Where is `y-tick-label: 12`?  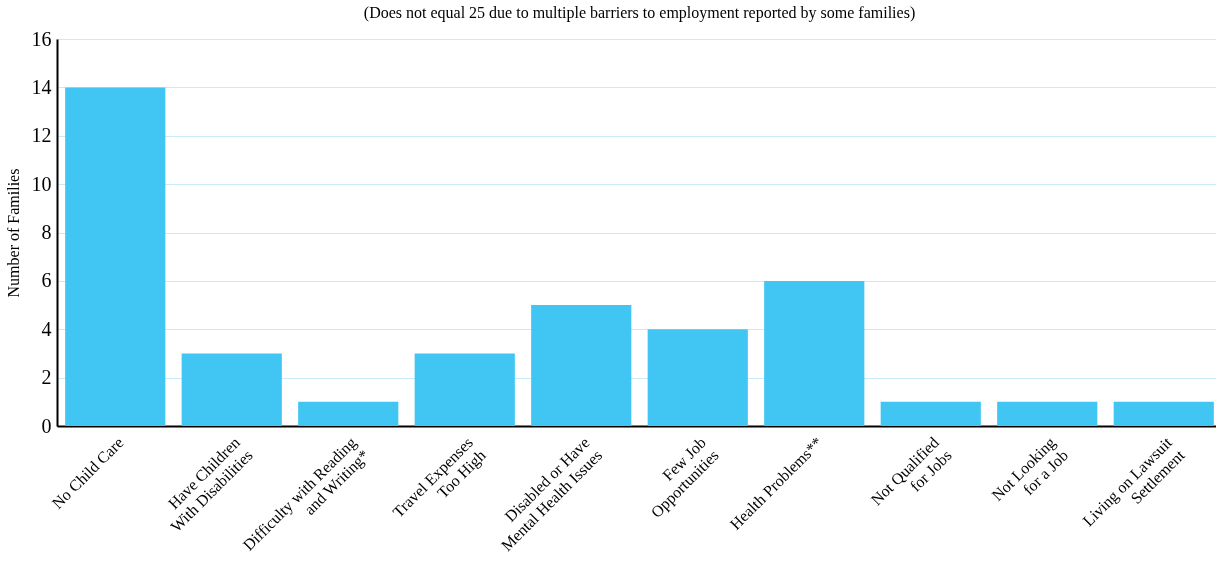
y-tick-label: 12 is located at coordinates (41, 135).